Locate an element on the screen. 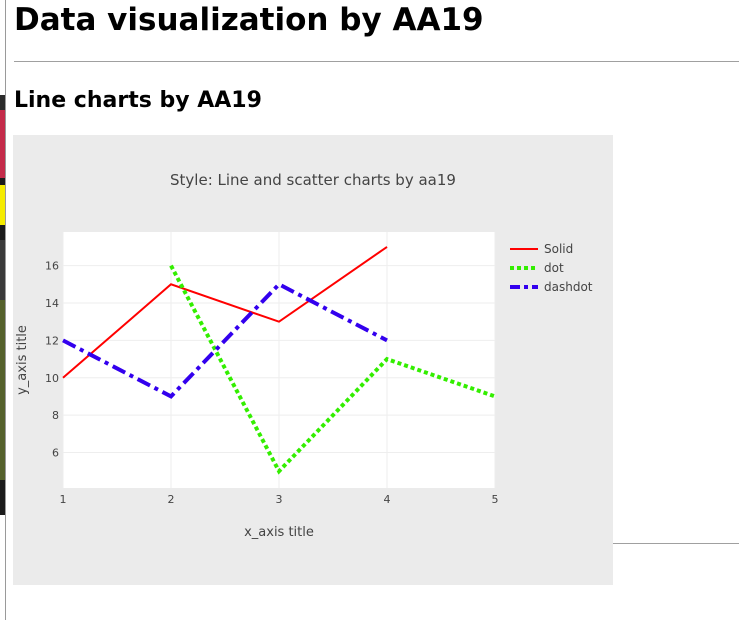  y-tick-label: 12 is located at coordinates (52, 340).